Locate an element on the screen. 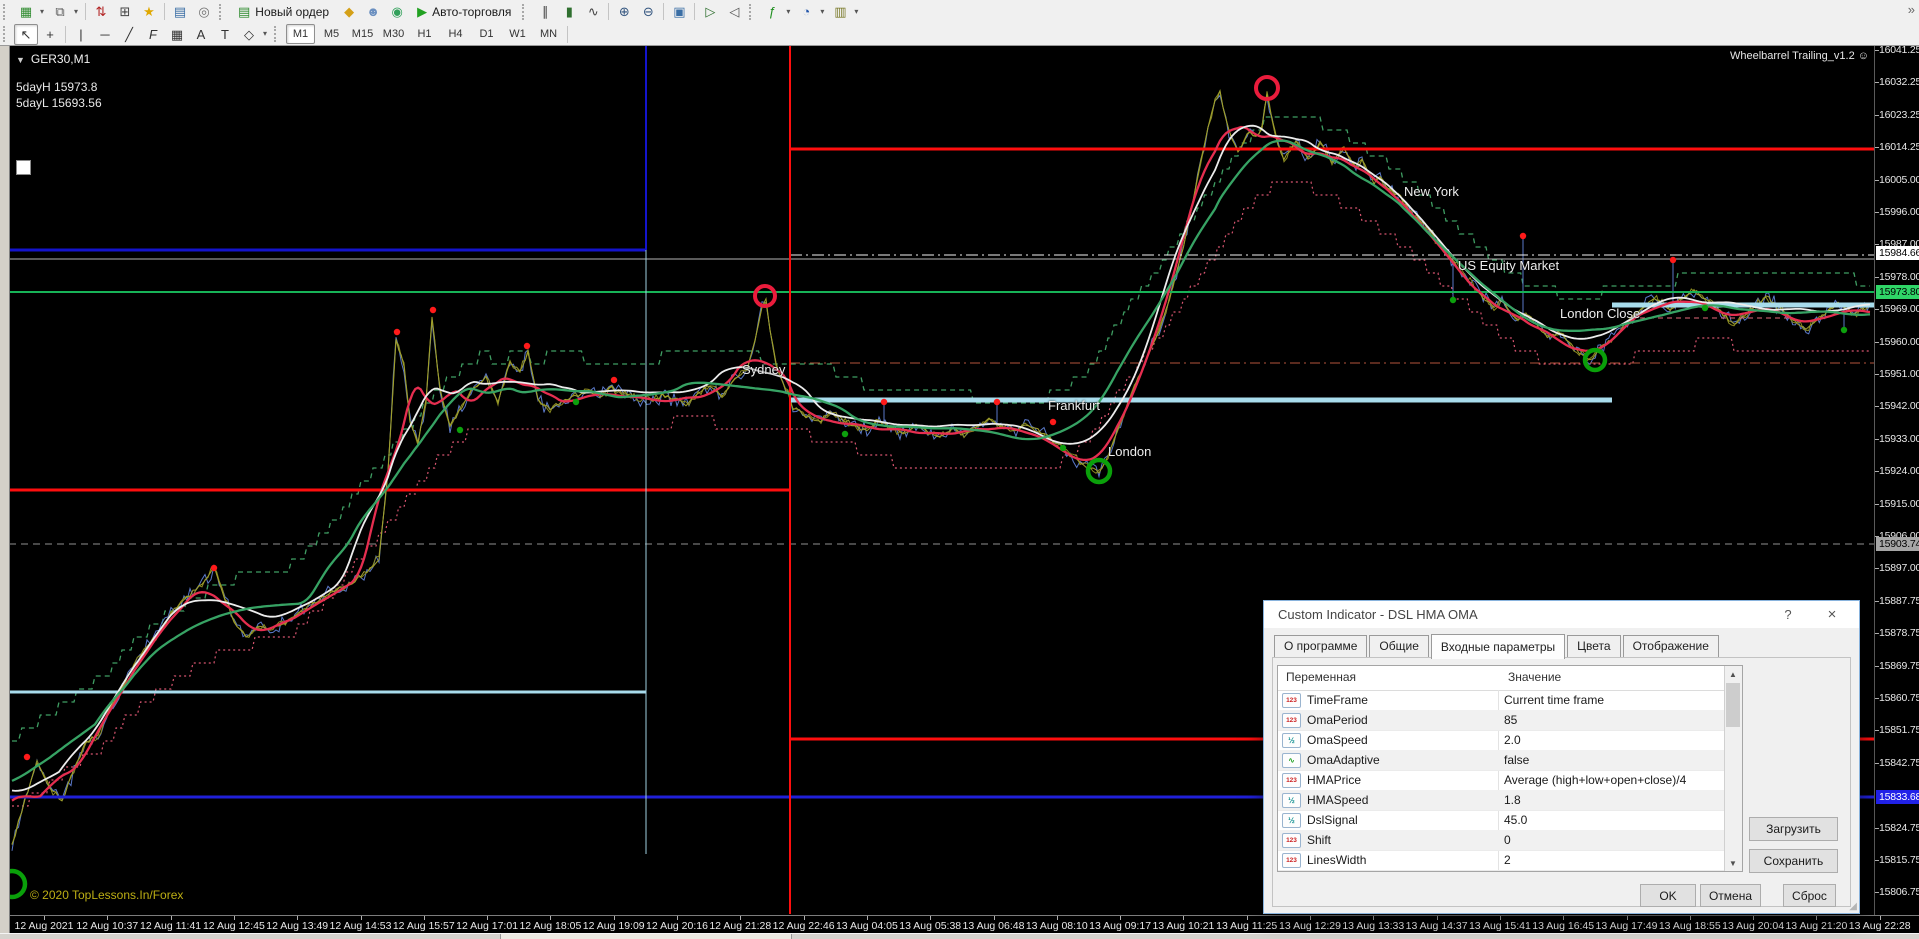  price-axis-label: 16023.25 is located at coordinates (1899, 114).